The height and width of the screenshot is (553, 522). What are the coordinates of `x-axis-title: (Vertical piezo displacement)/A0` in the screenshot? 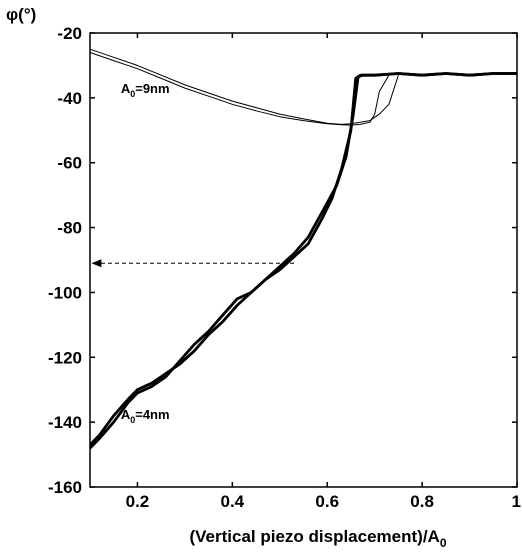 It's located at (317, 538).